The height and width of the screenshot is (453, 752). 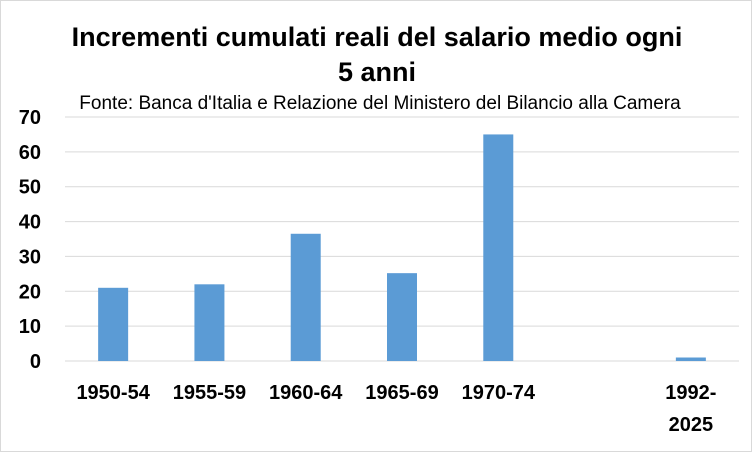 I want to click on x-tick-label: 1950-54, so click(x=113, y=393).